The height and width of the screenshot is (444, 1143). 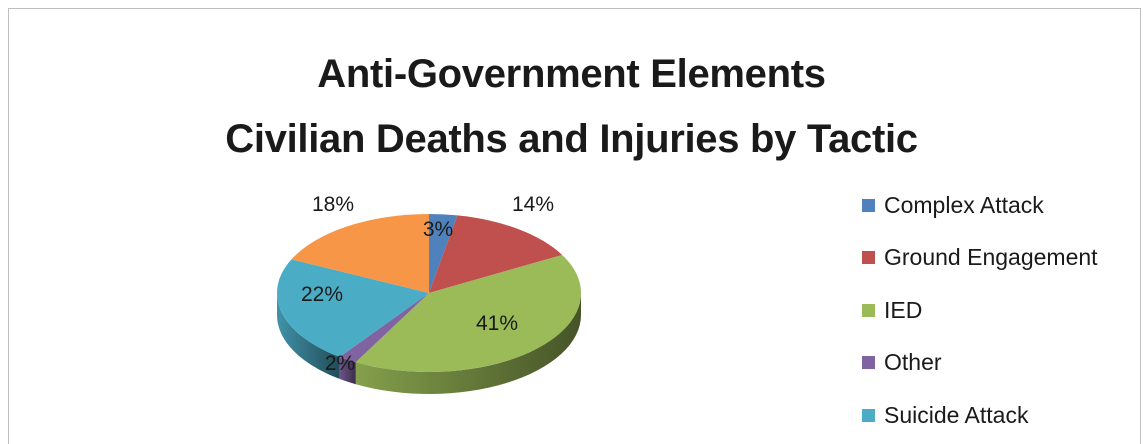 I want to click on pie-side-other, so click(x=347, y=370).